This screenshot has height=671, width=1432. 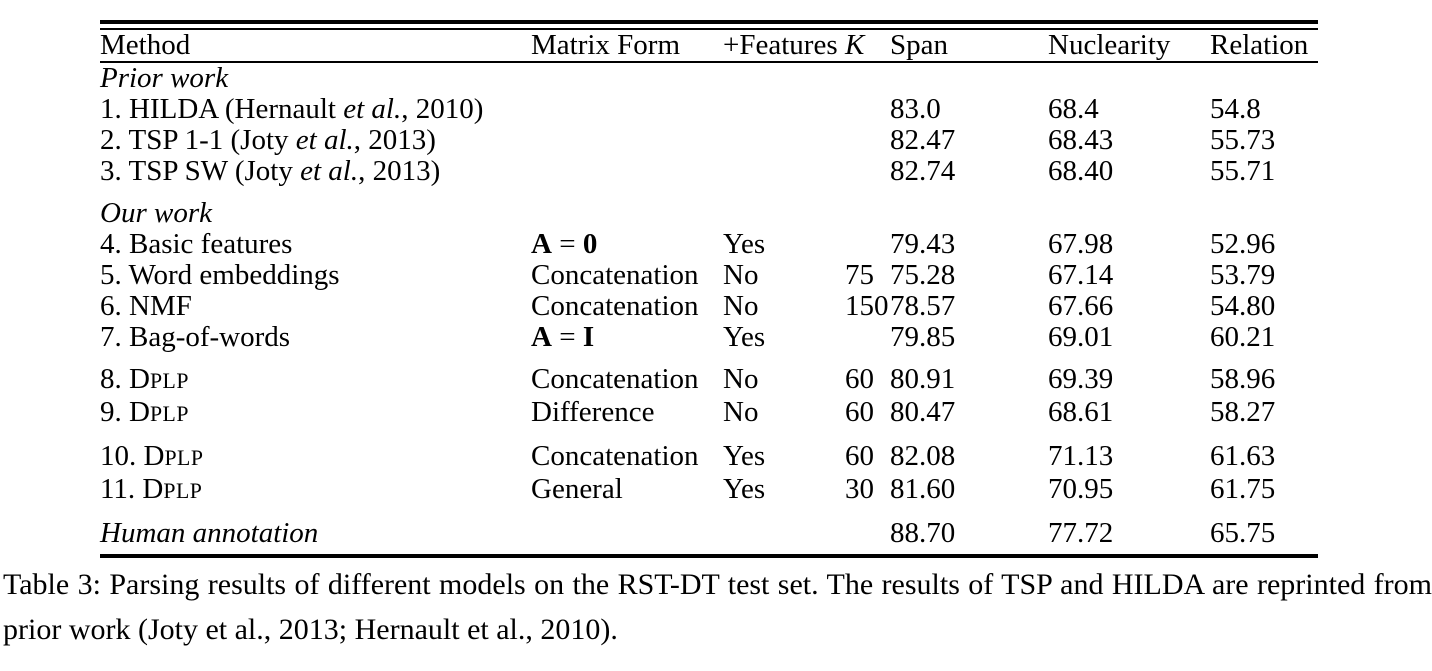 I want to click on col-header-method: Method, so click(x=315, y=46).